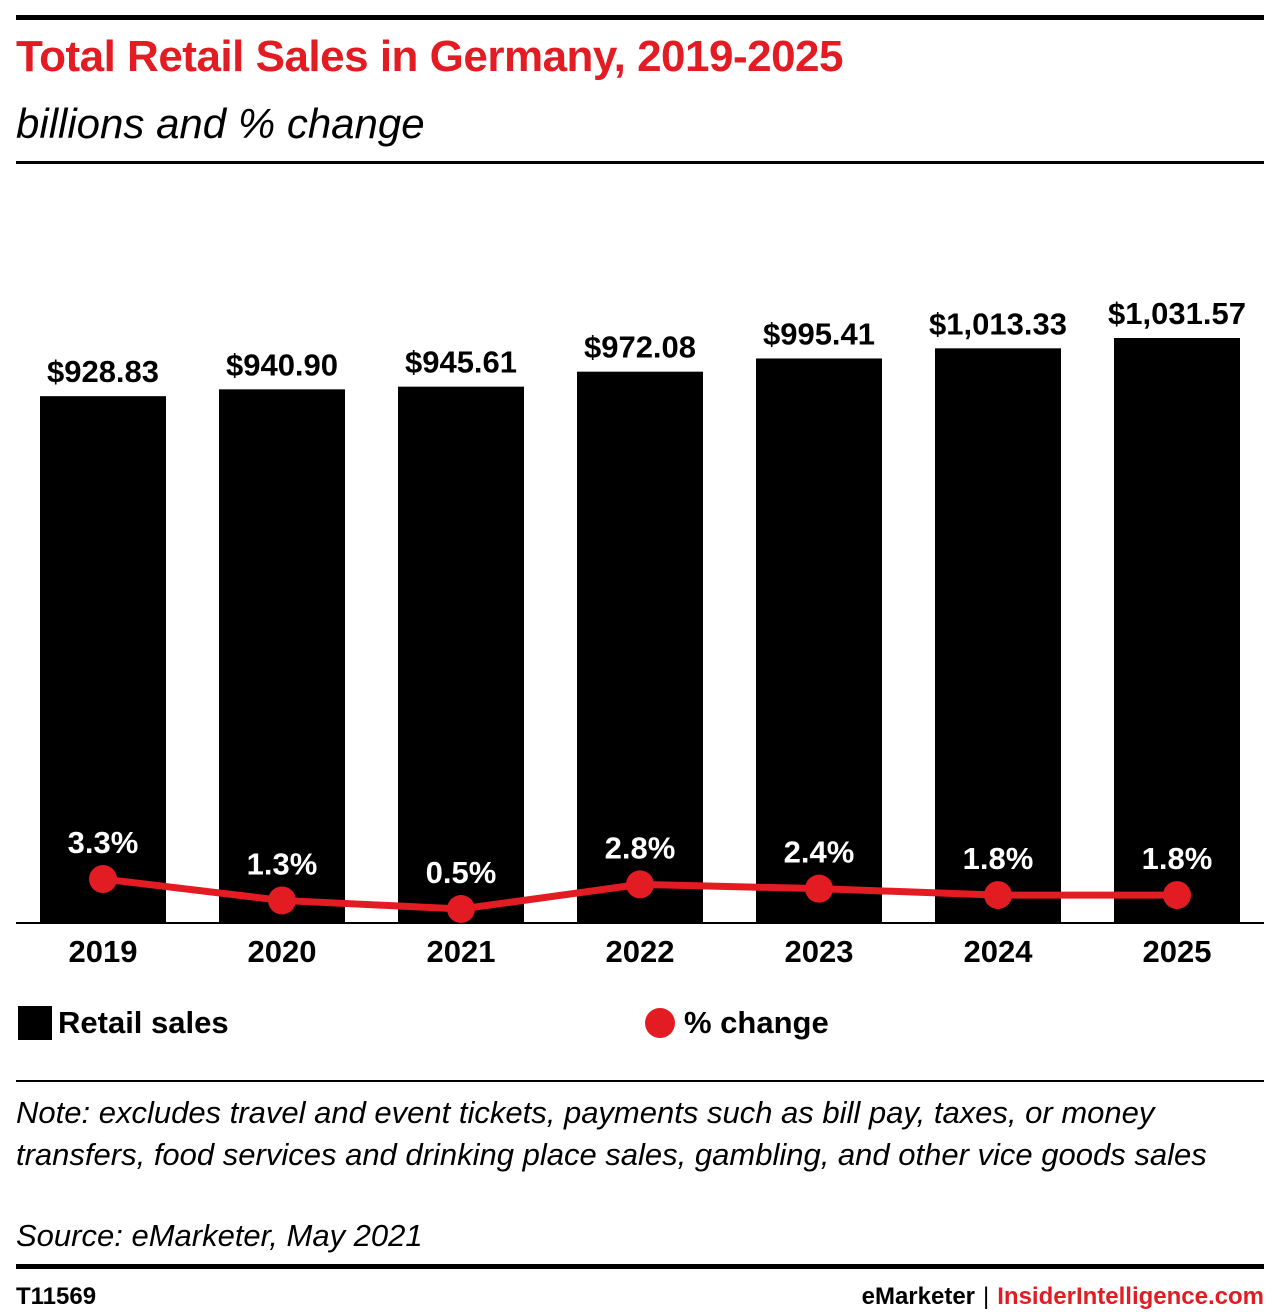  What do you see at coordinates (220, 123) in the screenshot?
I see `chart-subtitle: billions and % change` at bounding box center [220, 123].